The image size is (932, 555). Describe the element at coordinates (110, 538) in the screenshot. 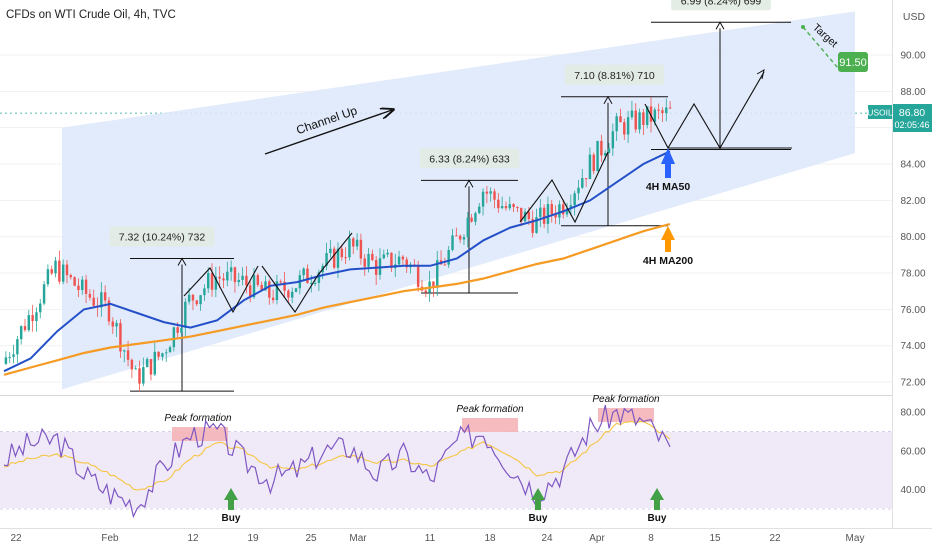

I see `time-tick-label: Feb` at that location.